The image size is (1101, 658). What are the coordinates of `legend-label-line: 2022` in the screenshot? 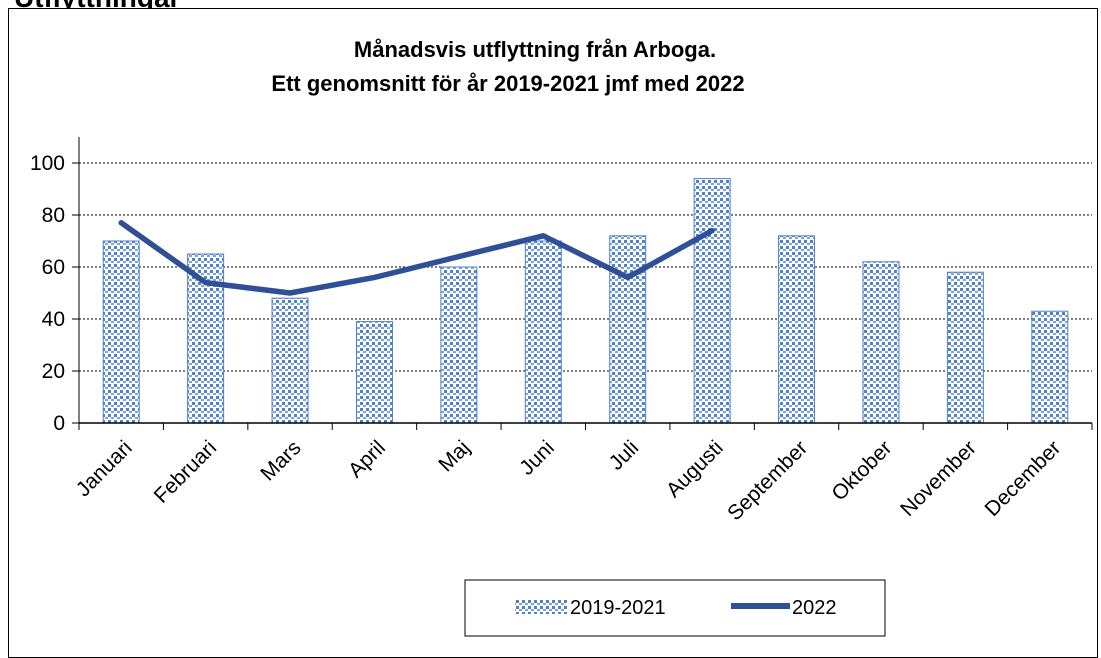 It's located at (814, 608).